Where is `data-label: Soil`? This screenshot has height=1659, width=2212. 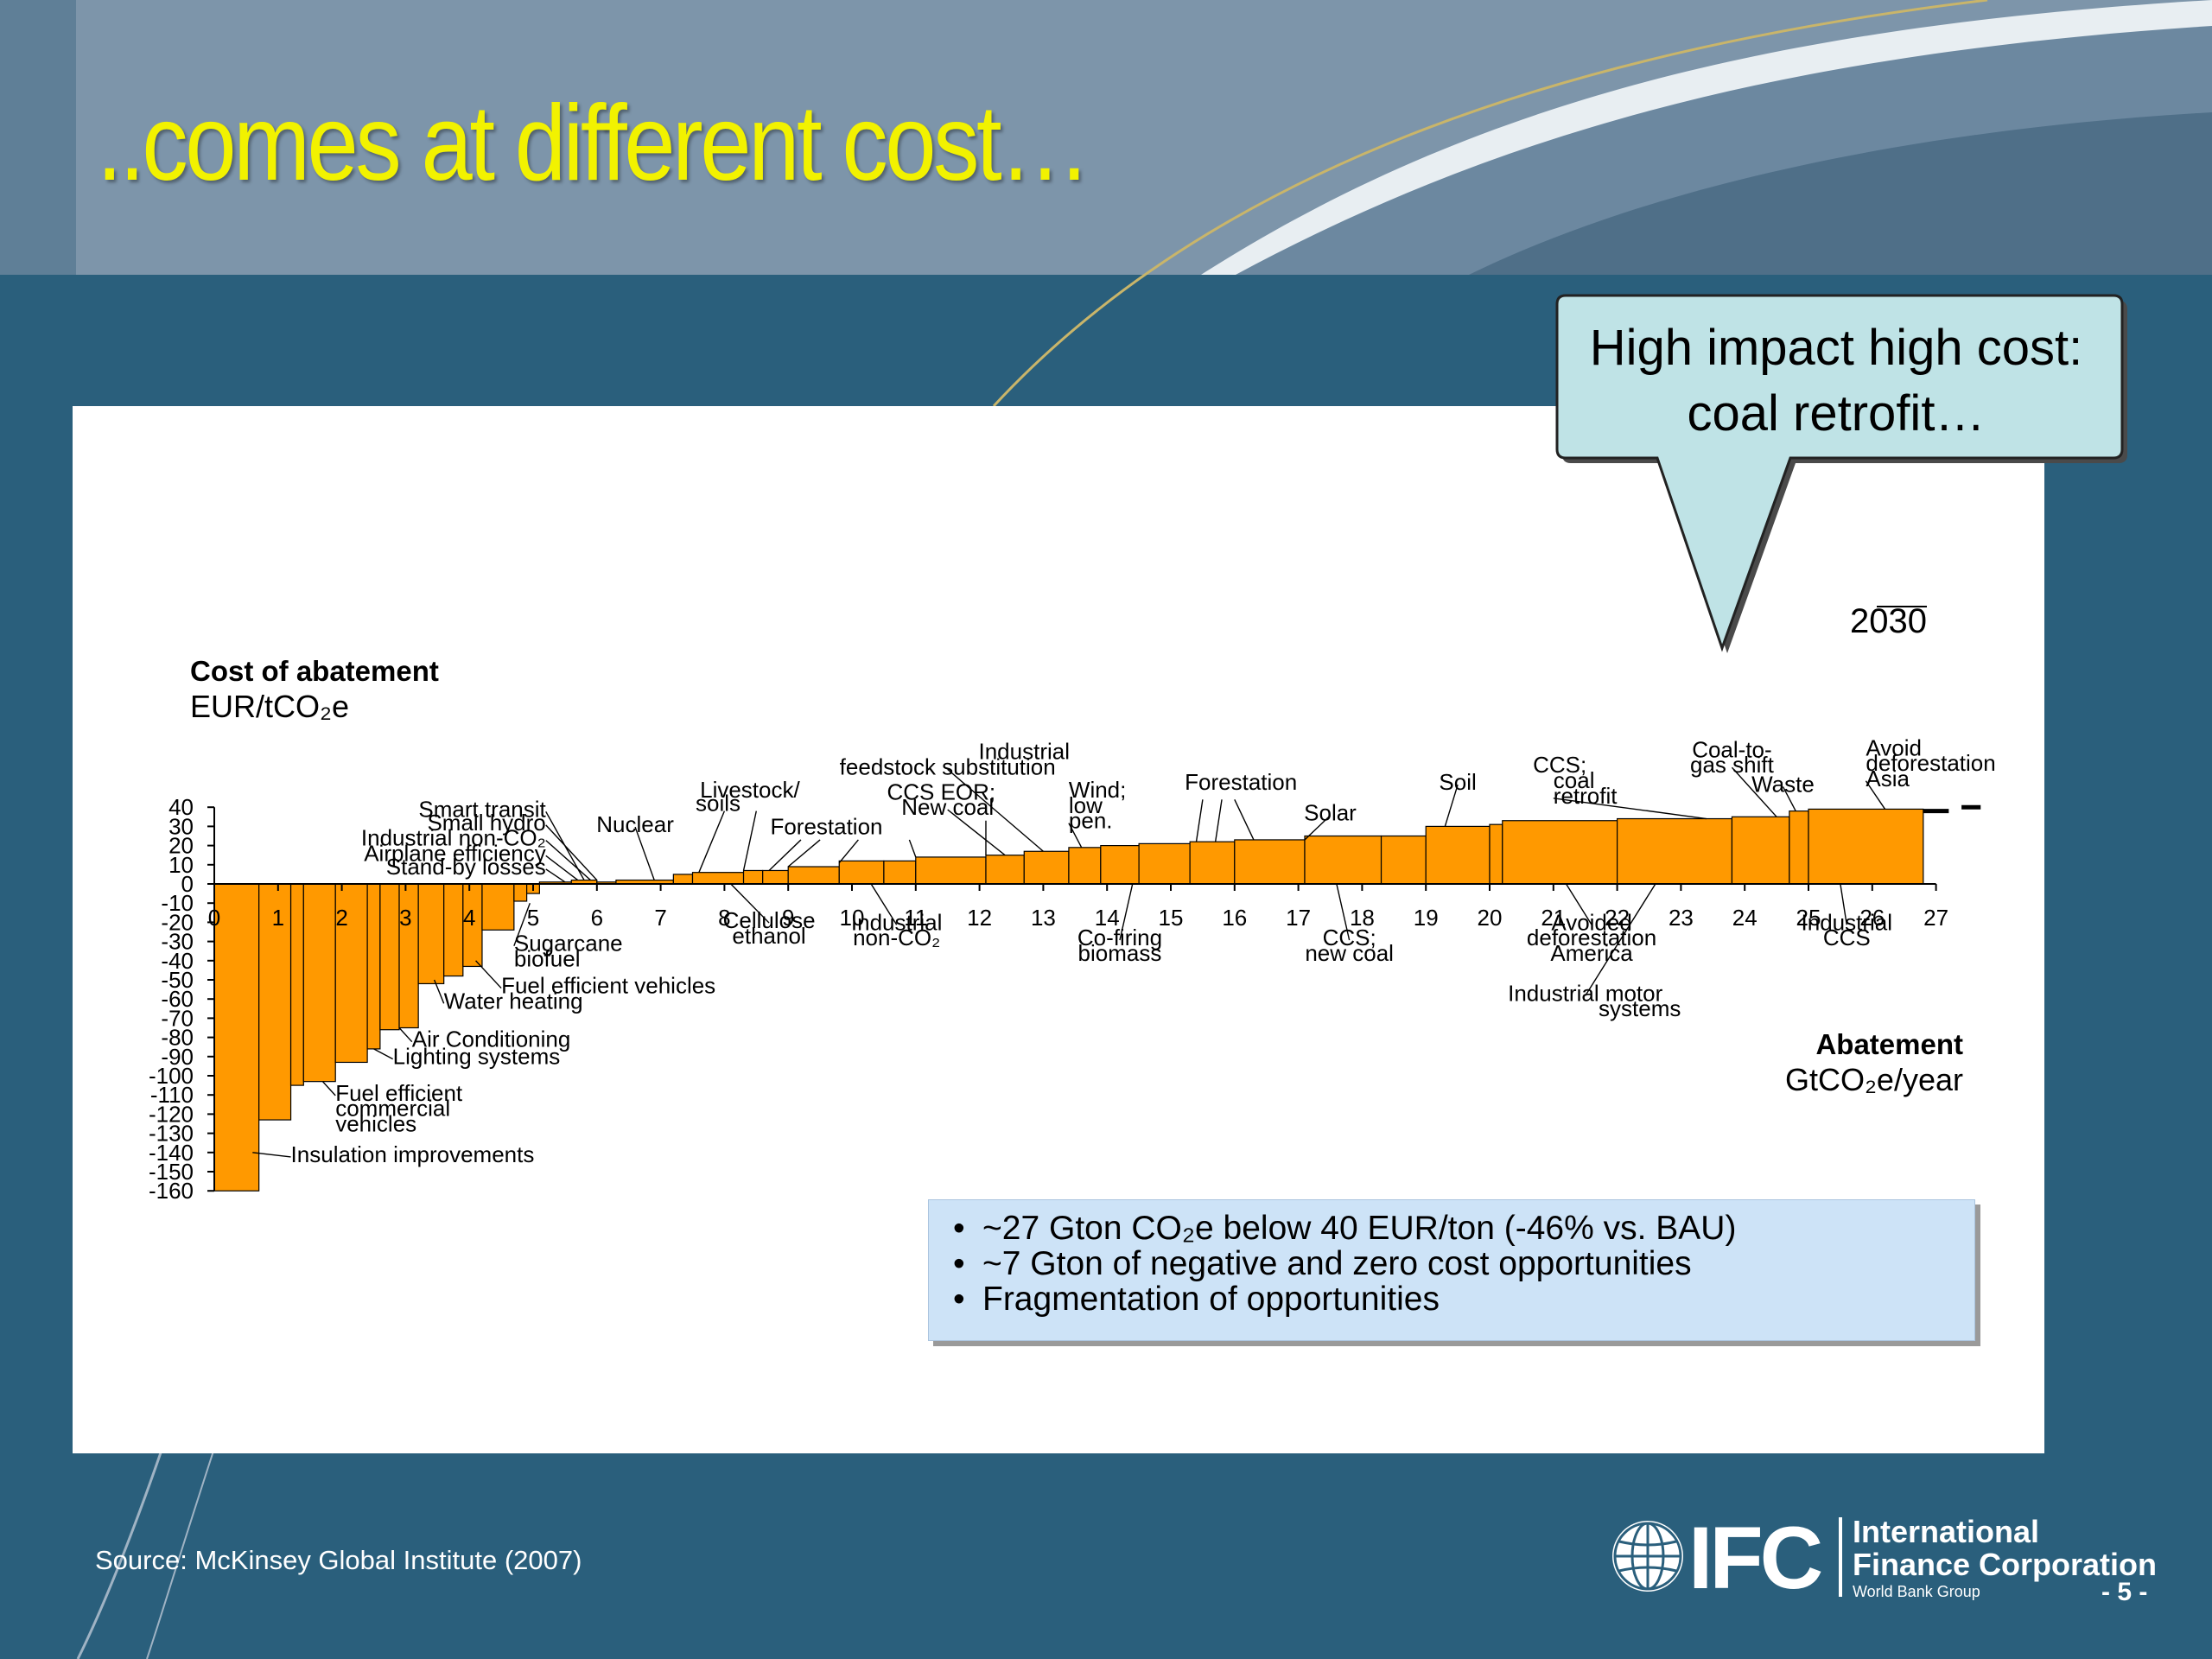
data-label: Soil is located at coordinates (1457, 782).